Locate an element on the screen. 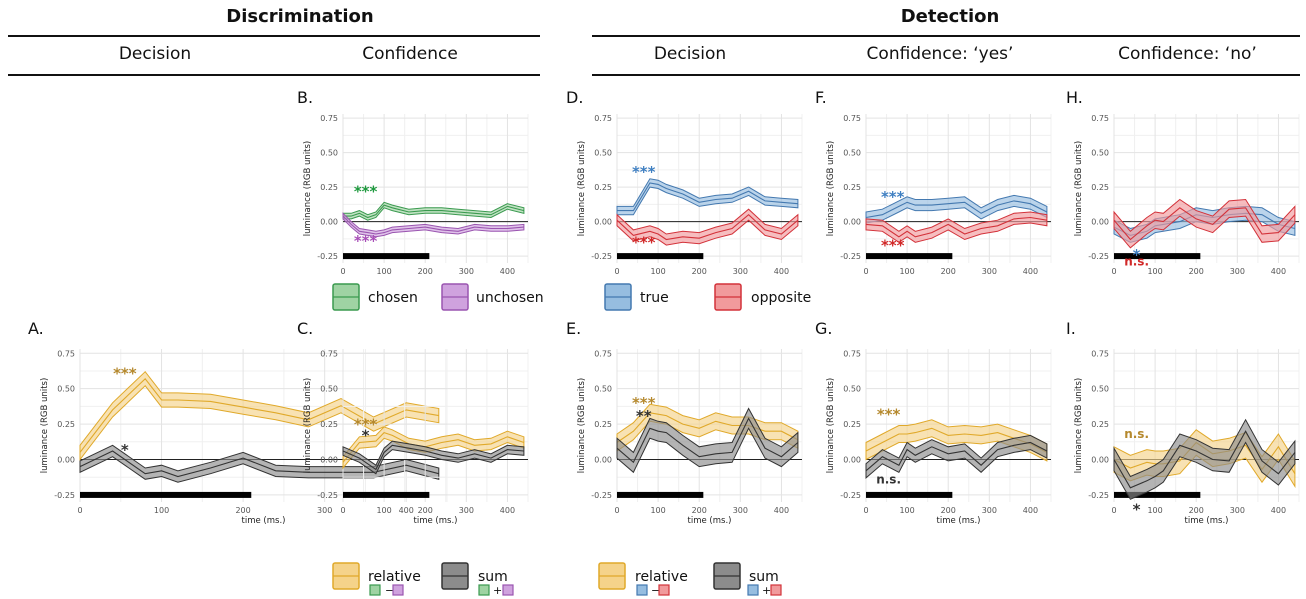 The image size is (1306, 599). mini-key-chosen is located at coordinates (484, 590).